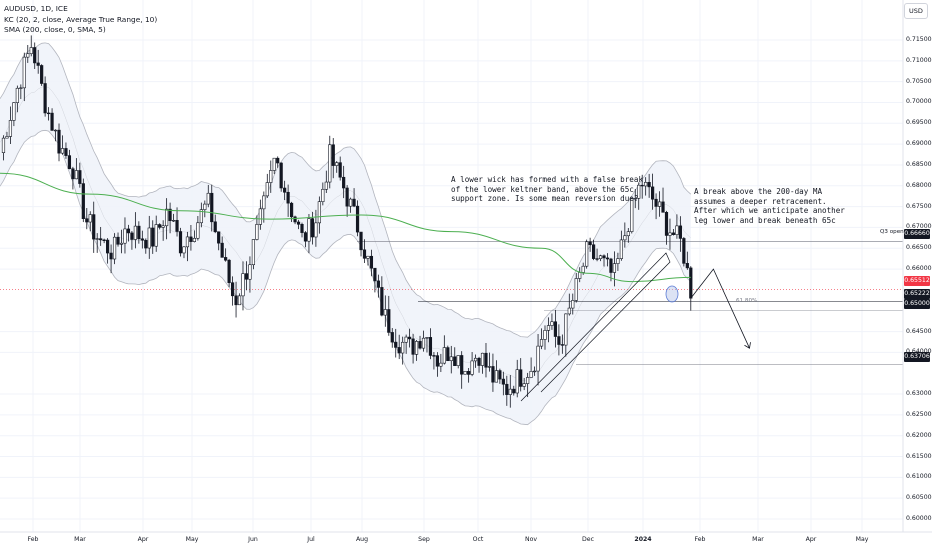  I want to click on currency-button: USD, so click(916, 11).